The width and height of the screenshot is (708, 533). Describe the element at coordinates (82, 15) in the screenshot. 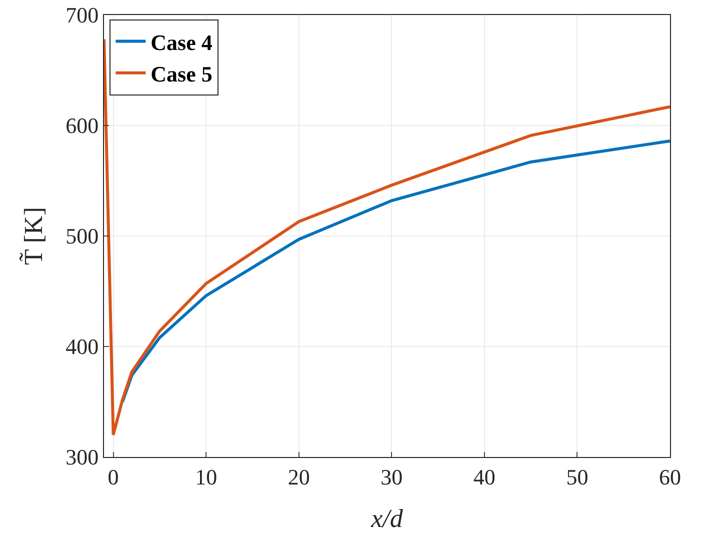

I see `y-tick-label: 700` at that location.